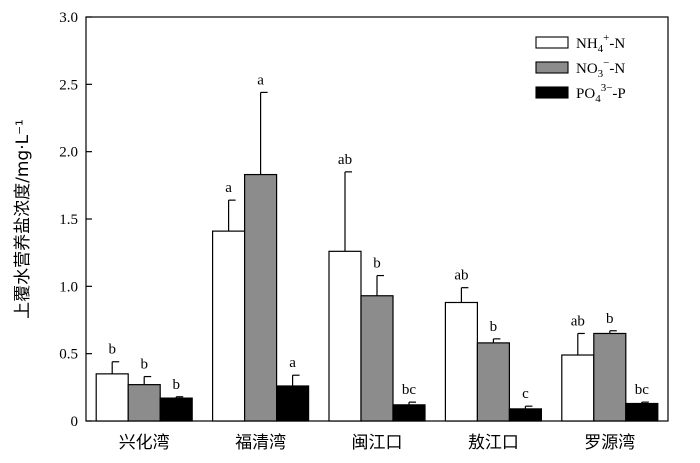  I want to click on y-tick-label: 0.5, so click(68, 355).